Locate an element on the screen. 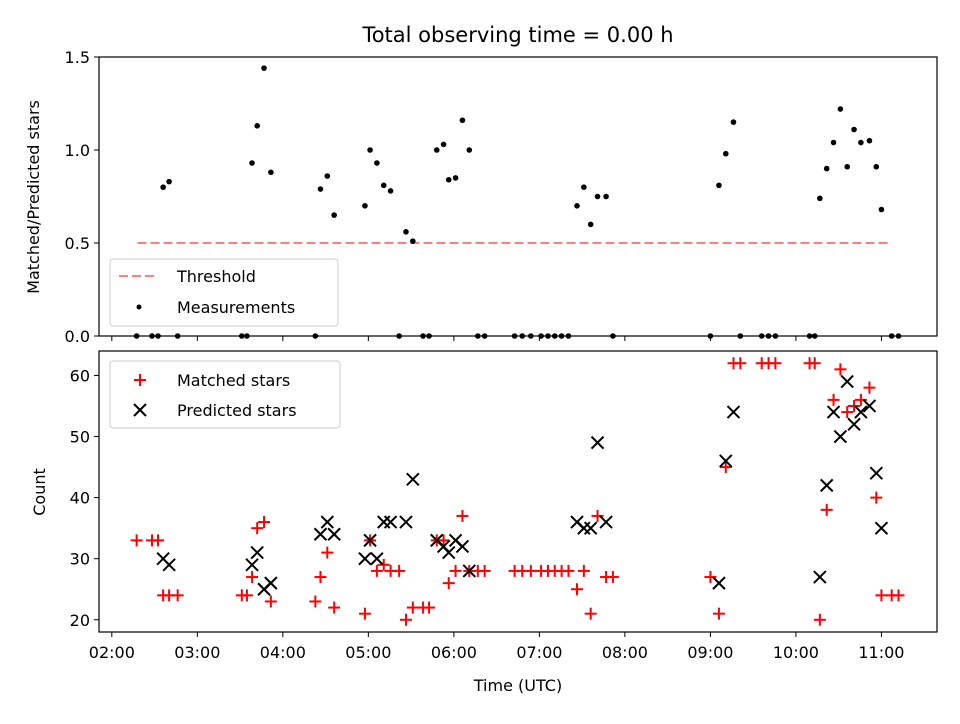  chart-title: Total observing time = 0.00 h is located at coordinates (517, 35).